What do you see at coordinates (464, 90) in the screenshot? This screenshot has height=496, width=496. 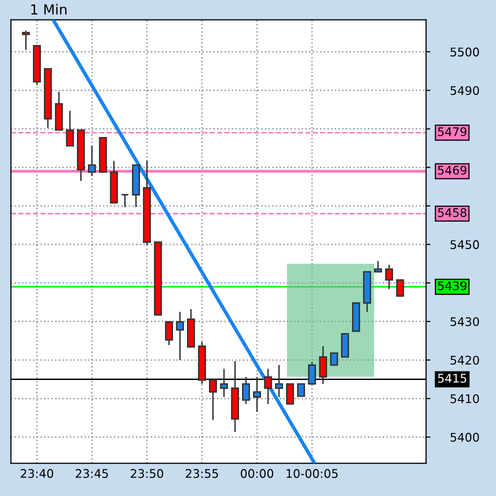 I see `y-tick-label: 5490` at bounding box center [464, 90].